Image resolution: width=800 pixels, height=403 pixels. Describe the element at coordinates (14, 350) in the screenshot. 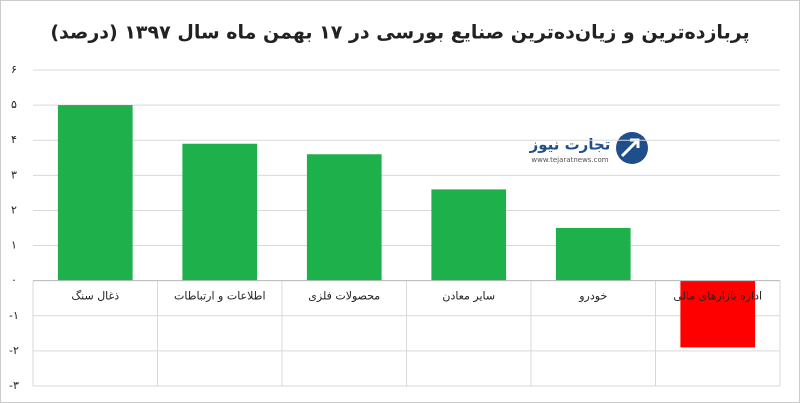

I see `y-tick-label: -۲` at that location.